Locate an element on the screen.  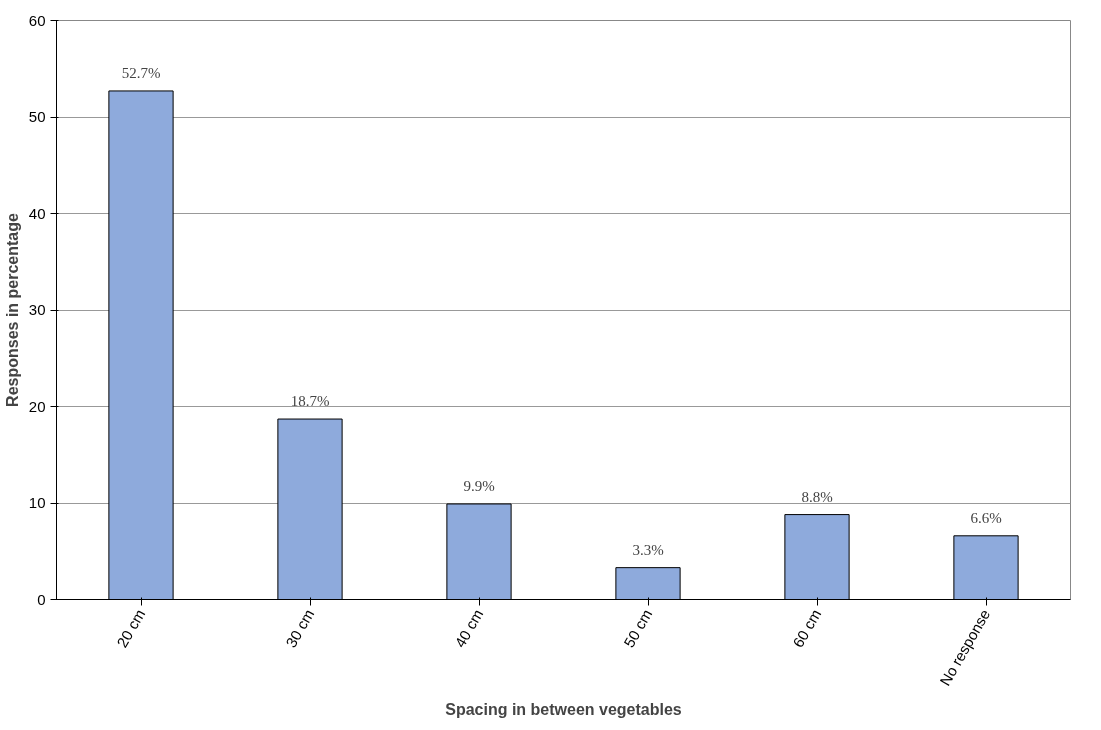
x-tick-label: 50 cm is located at coordinates (638, 628).